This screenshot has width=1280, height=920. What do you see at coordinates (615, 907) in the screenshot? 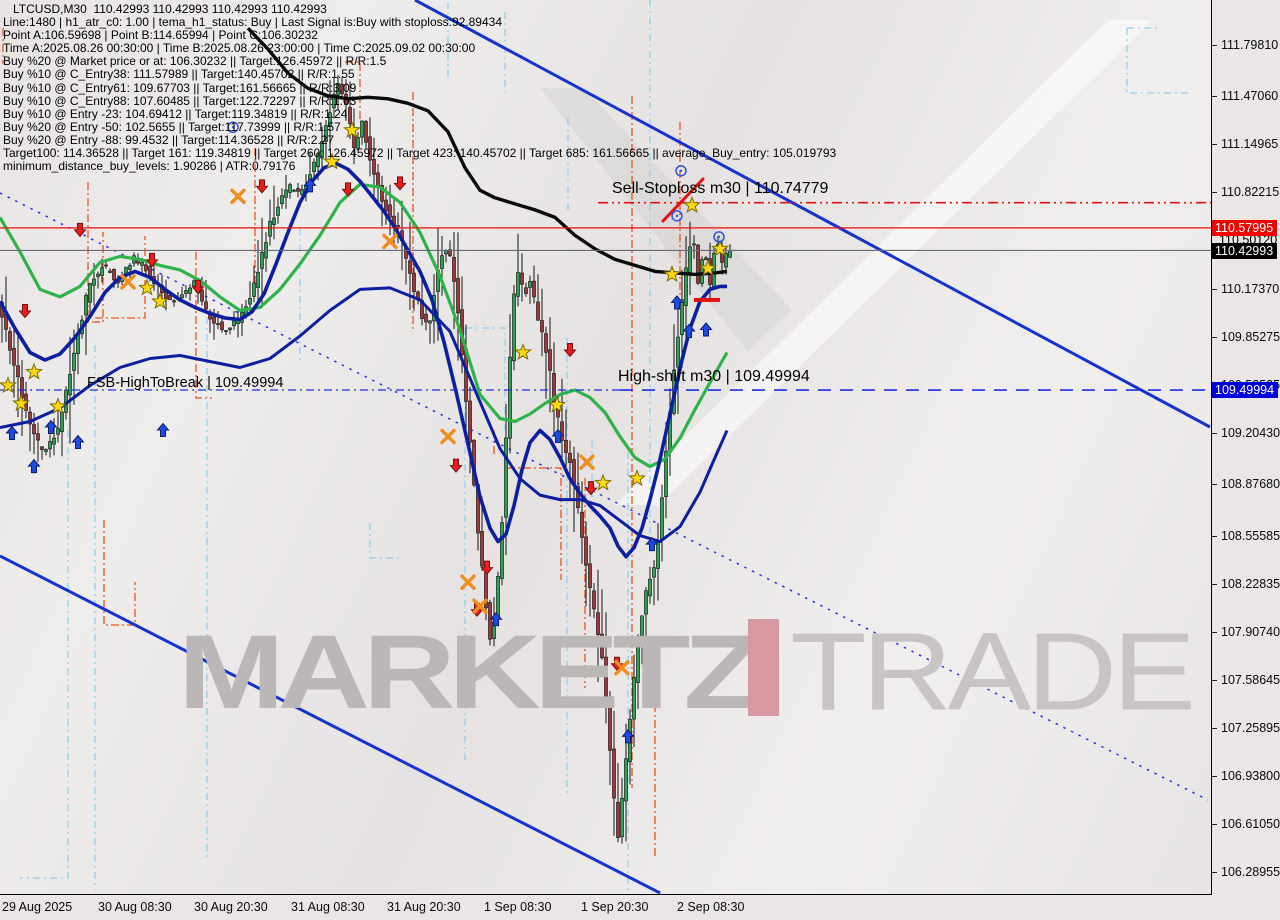
I see `time-label: 1 Sep 20:30` at bounding box center [615, 907].